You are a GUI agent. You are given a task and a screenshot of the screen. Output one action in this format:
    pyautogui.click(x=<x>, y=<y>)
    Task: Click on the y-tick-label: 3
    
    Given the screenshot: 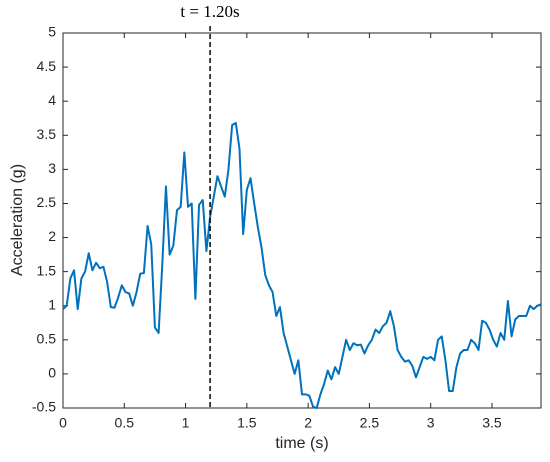 What is the action you would take?
    pyautogui.click(x=52, y=168)
    